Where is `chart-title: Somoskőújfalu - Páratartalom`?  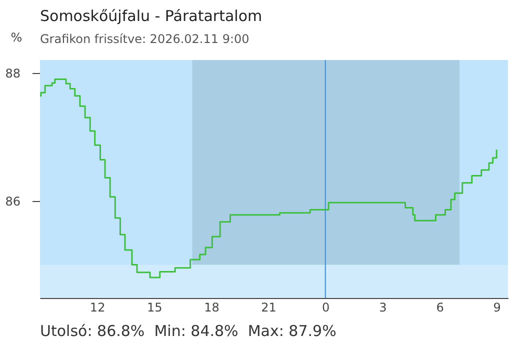 chart-title: Somoskőújfalu - Páratartalom is located at coordinates (151, 16).